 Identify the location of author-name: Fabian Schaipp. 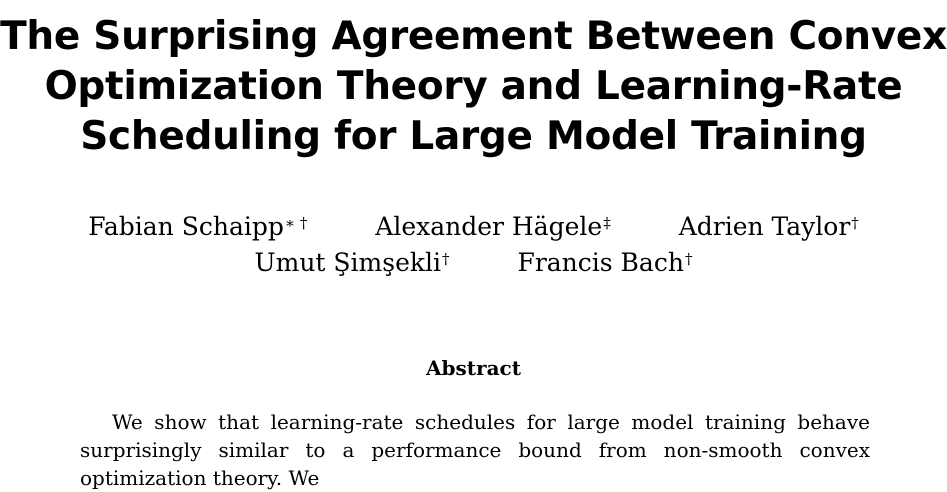
(186, 226).